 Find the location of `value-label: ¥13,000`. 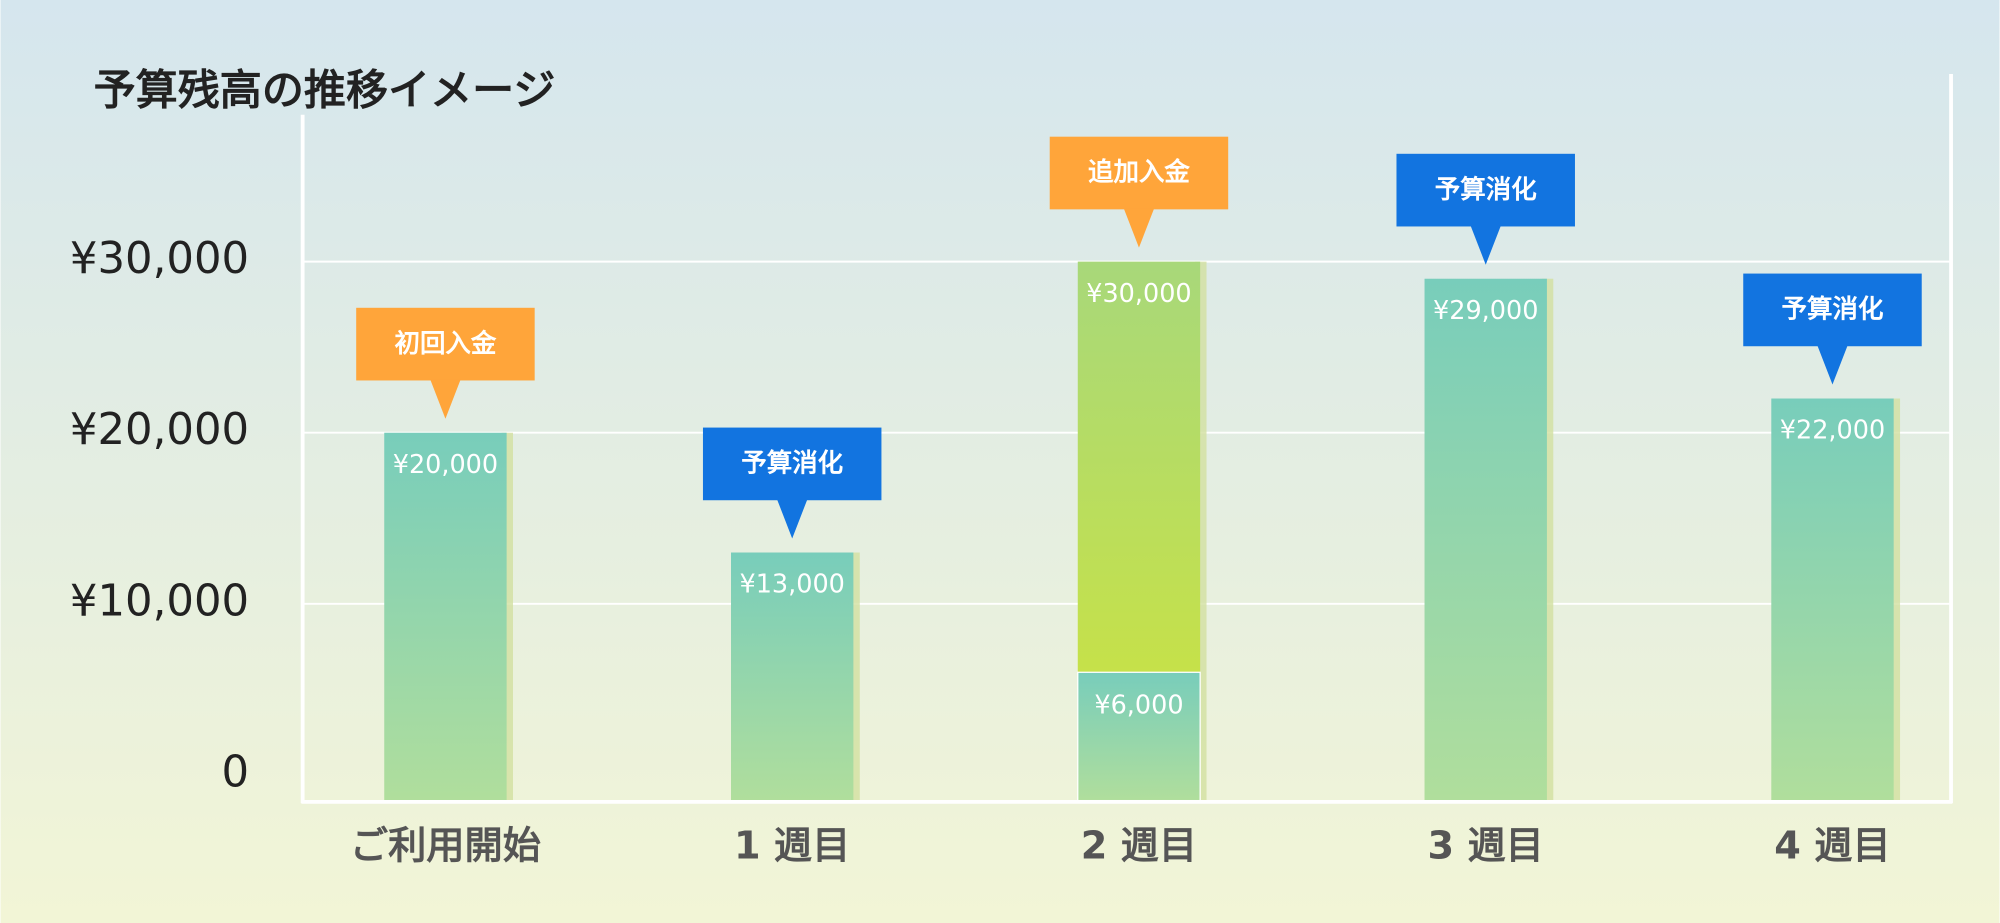

value-label: ¥13,000 is located at coordinates (792, 585).